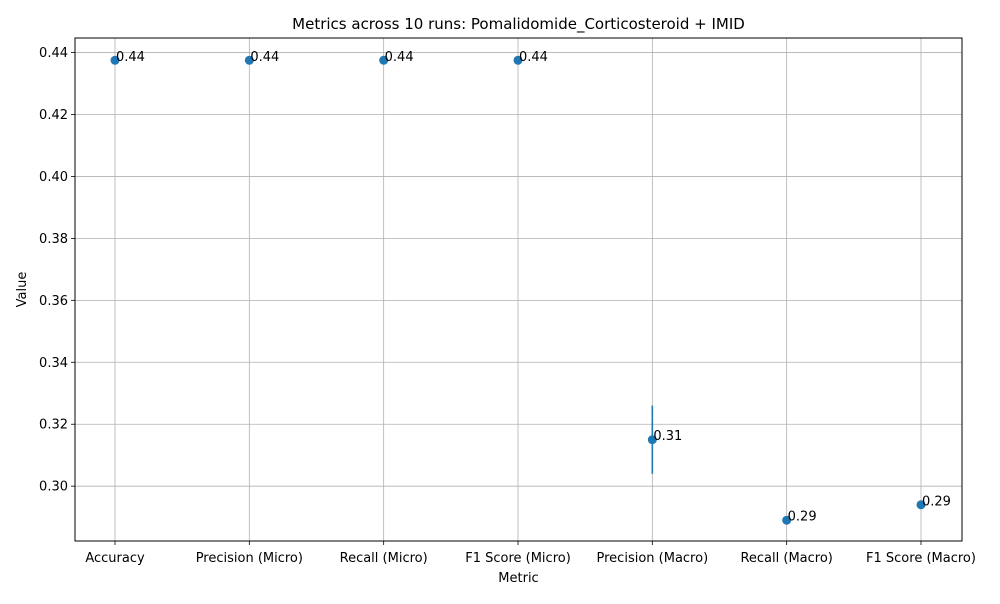  What do you see at coordinates (667, 436) in the screenshot?
I see `data-label: 0.31` at bounding box center [667, 436].